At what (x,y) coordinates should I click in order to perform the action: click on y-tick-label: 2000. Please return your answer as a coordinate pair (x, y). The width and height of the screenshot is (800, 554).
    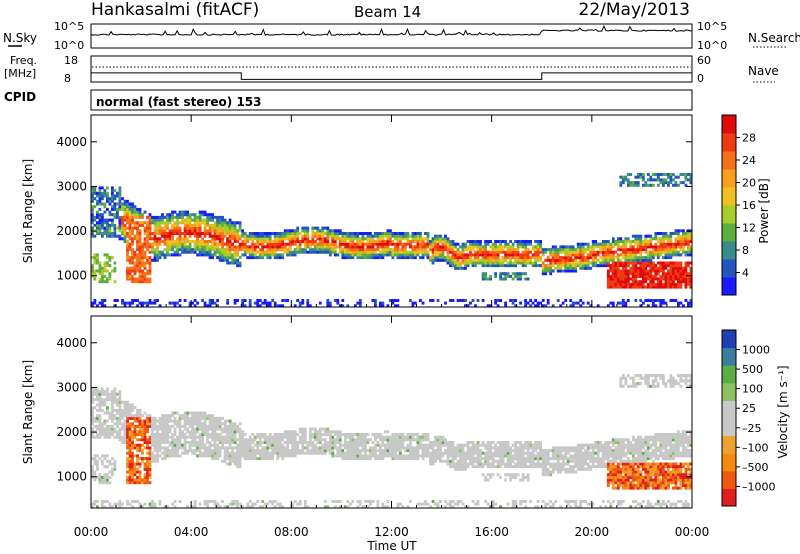
    Looking at the image, I should click on (71, 231).